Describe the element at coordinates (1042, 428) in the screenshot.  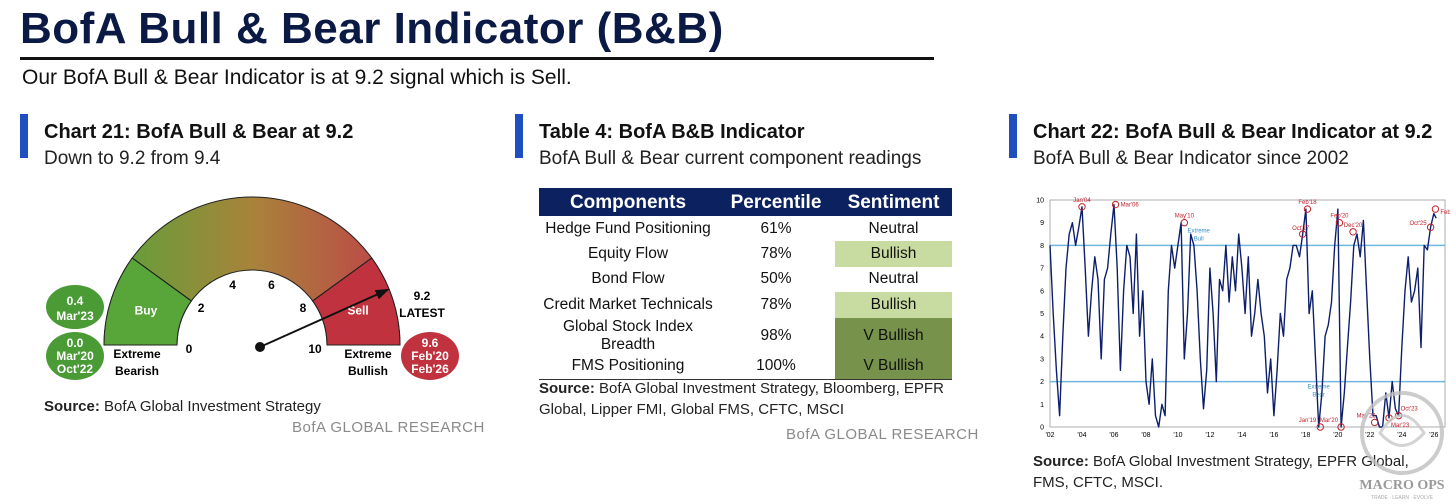
I see `y-tick-label: 0` at that location.